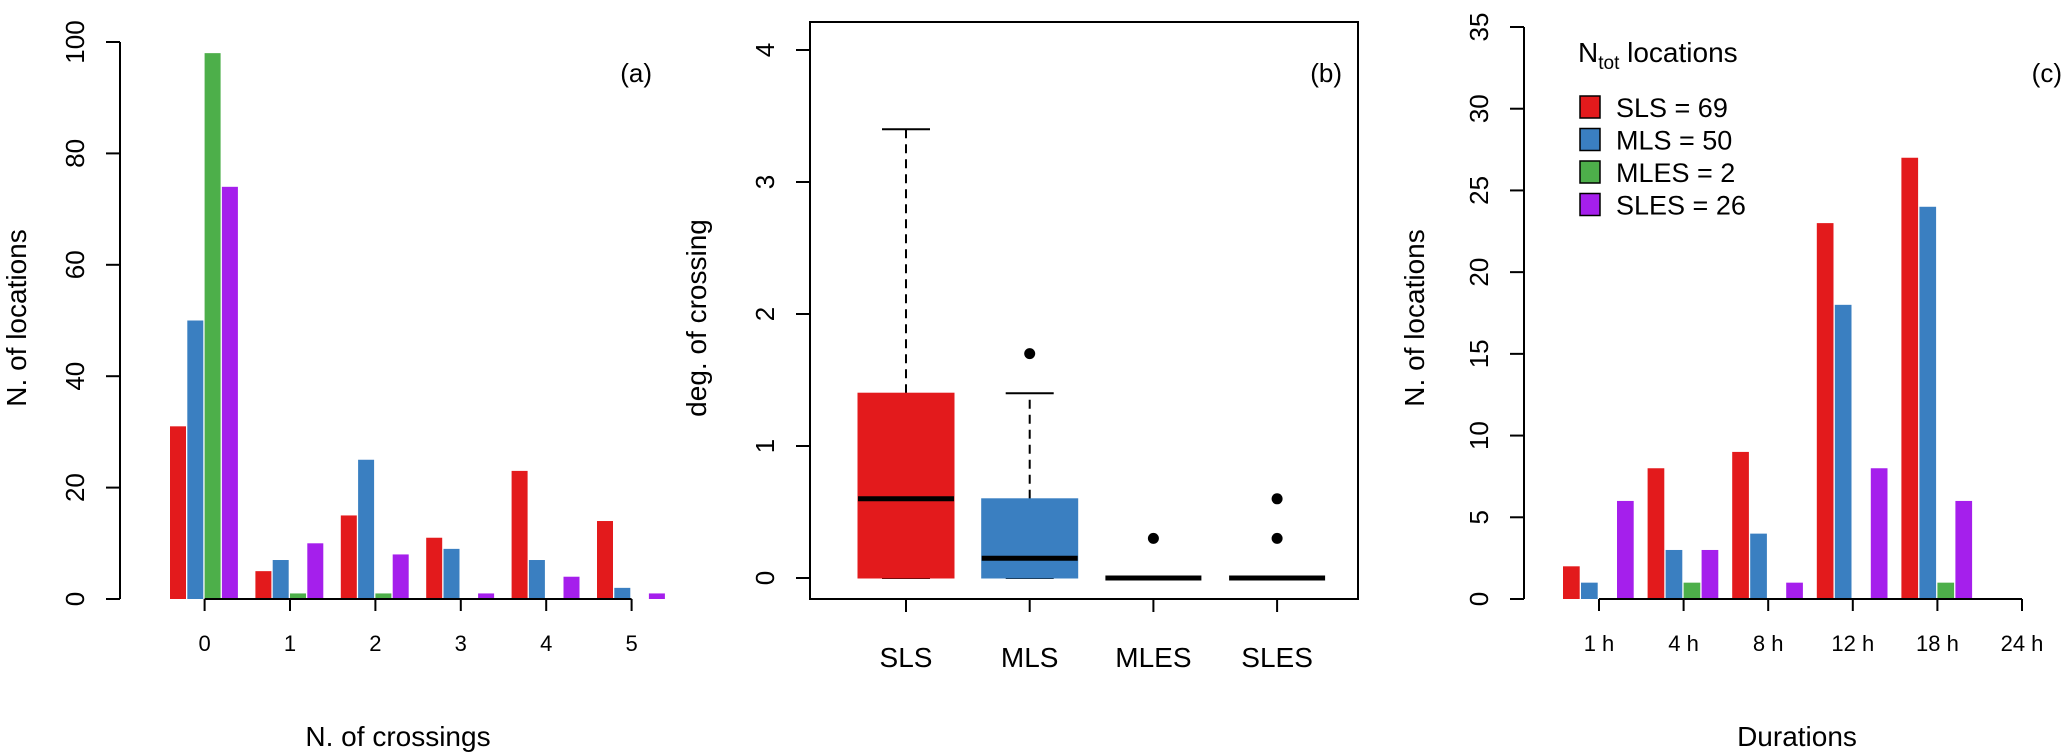 Image resolution: width=2067 pixels, height=756 pixels. Describe the element at coordinates (1479, 599) in the screenshot. I see `panel-c-y-tick-label: 0` at that location.